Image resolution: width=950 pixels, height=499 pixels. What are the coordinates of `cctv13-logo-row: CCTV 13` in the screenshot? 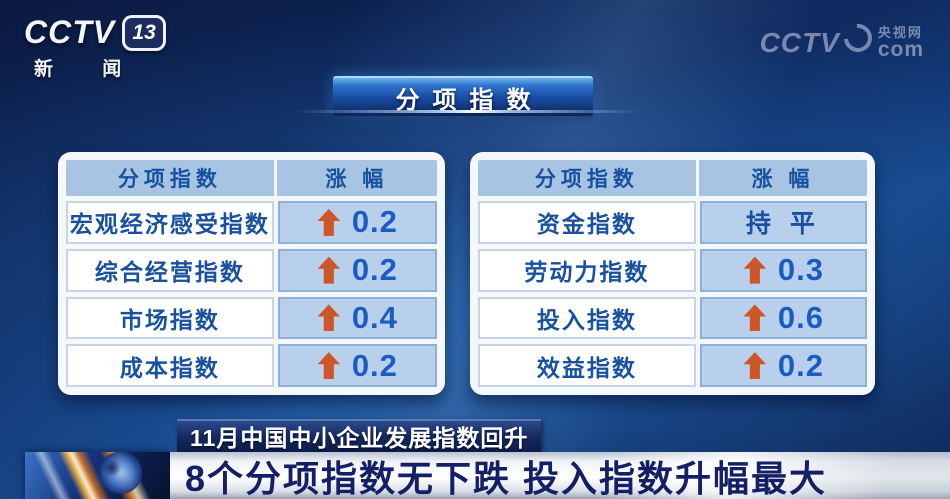 It's located at (95, 32).